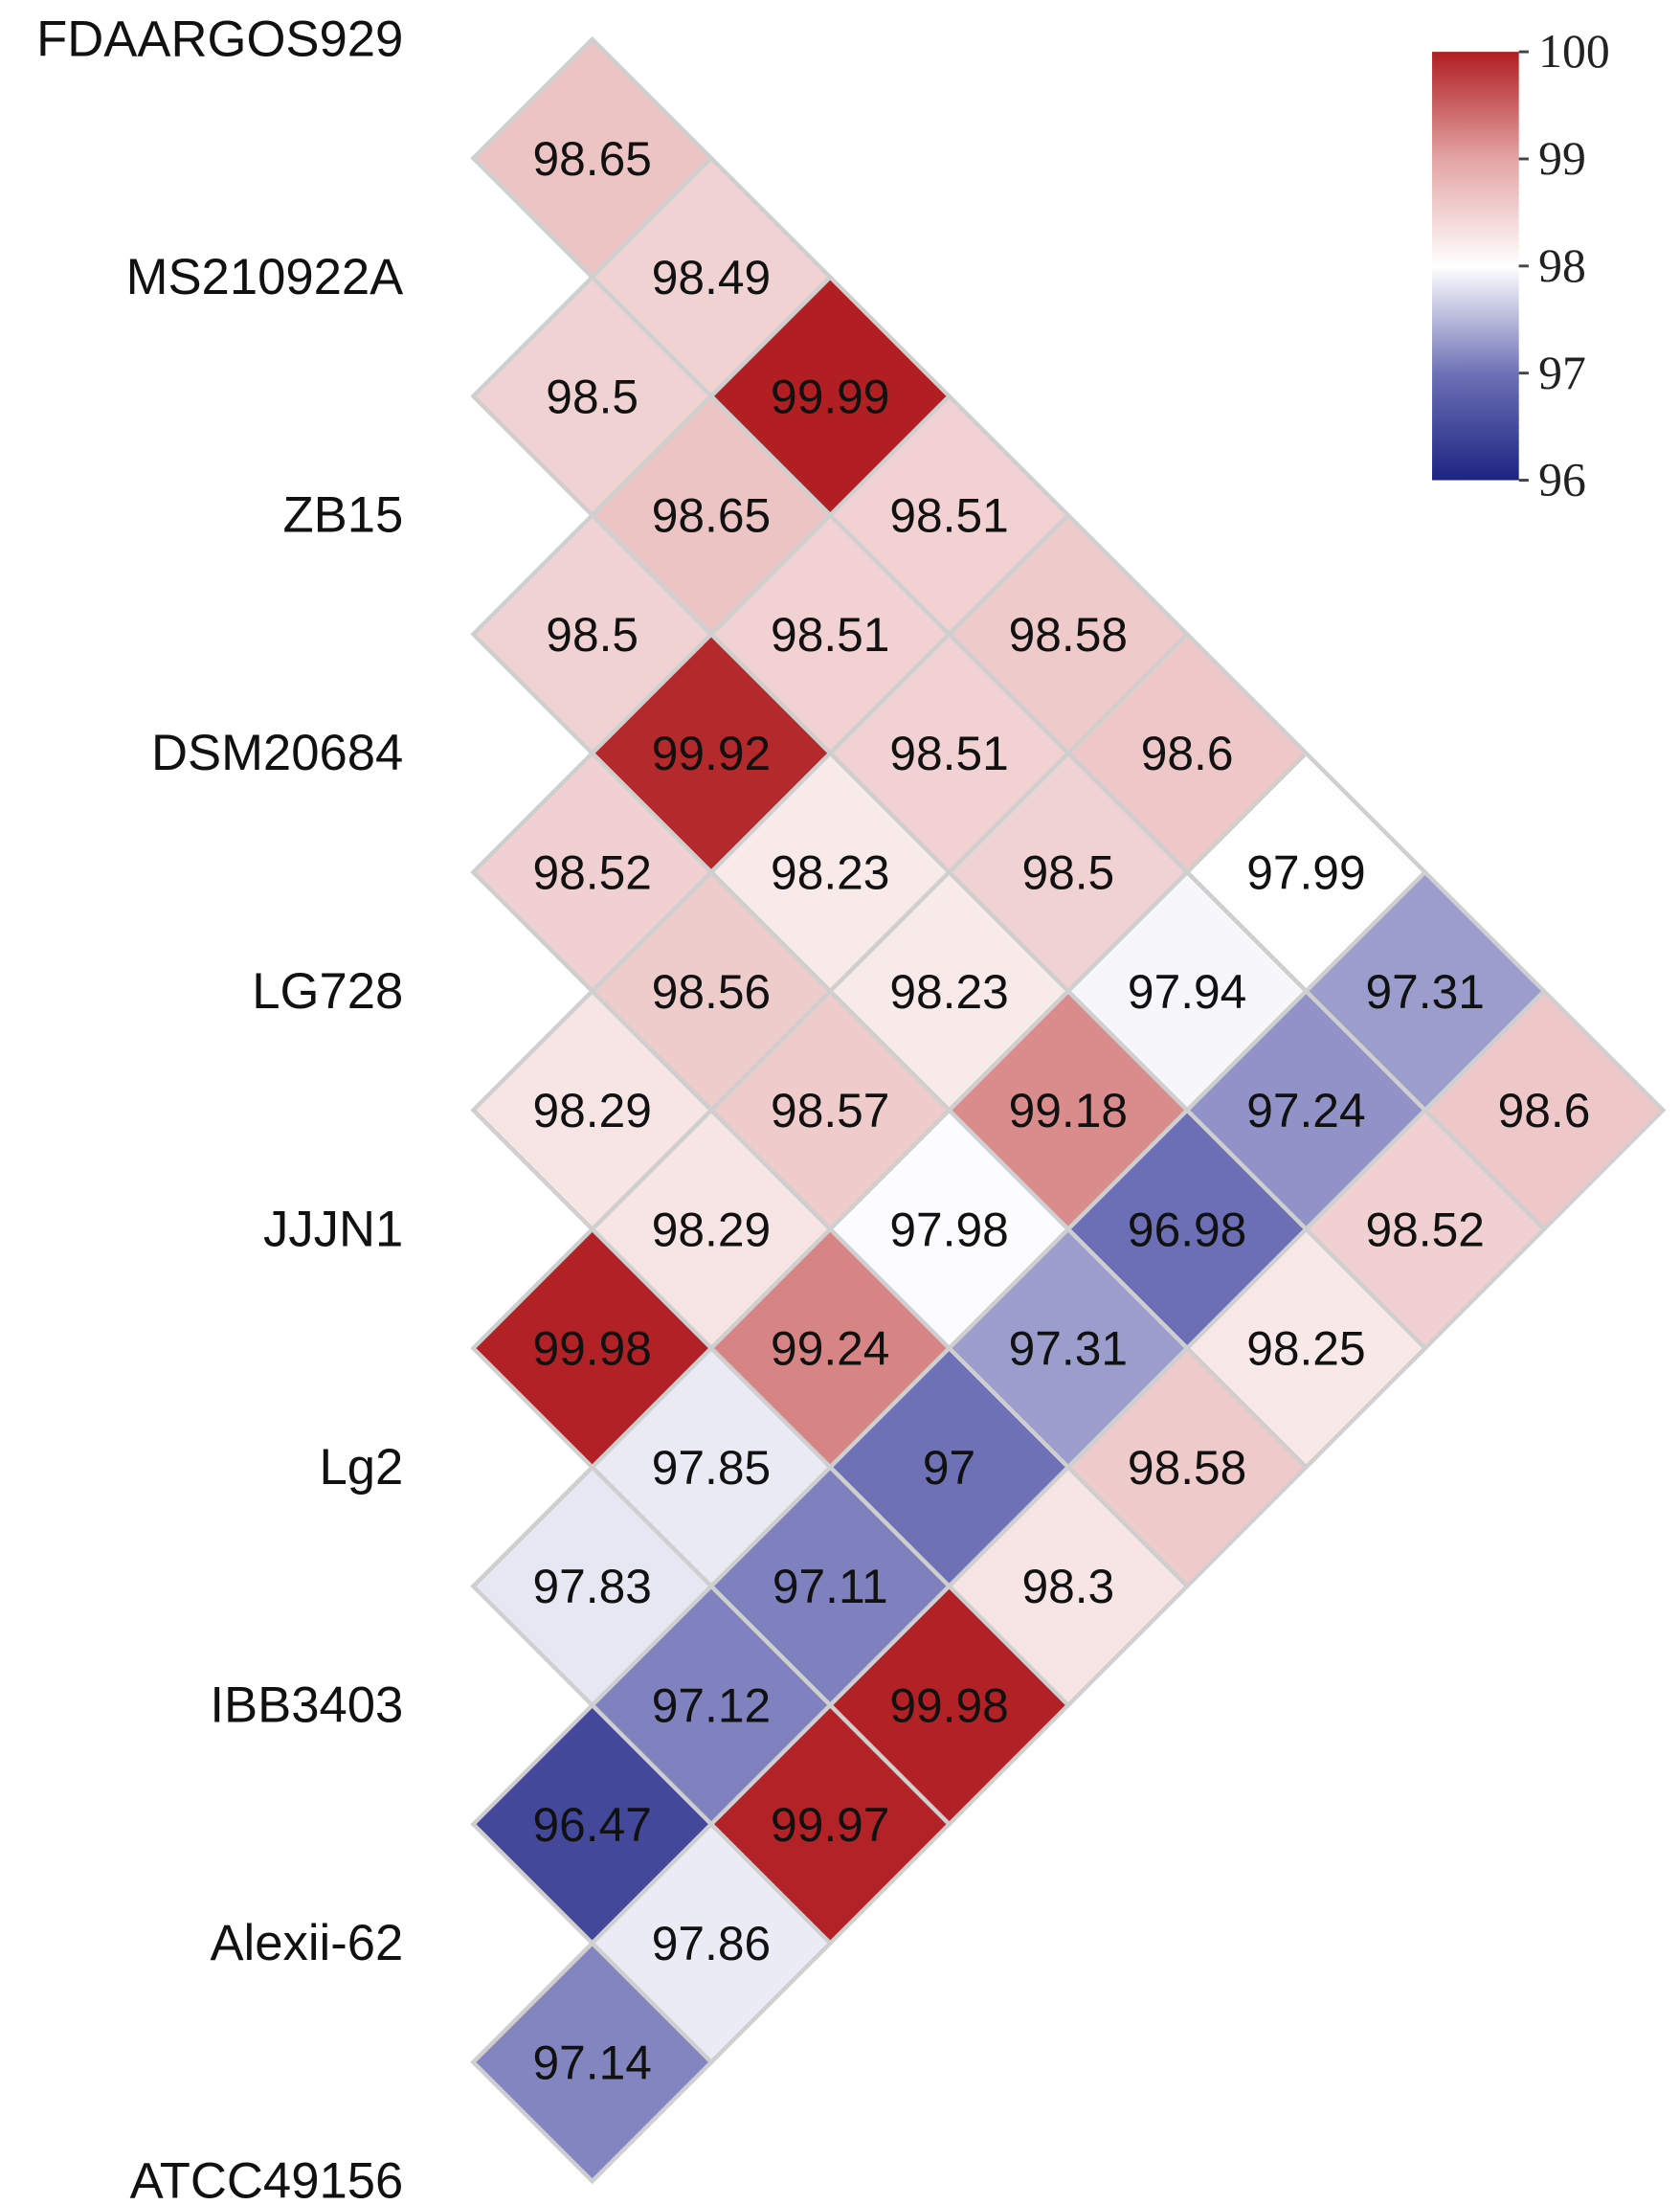 The height and width of the screenshot is (2205, 1680). Describe the element at coordinates (831, 1587) in the screenshot. I see `cell-value-label: 97.11` at that location.